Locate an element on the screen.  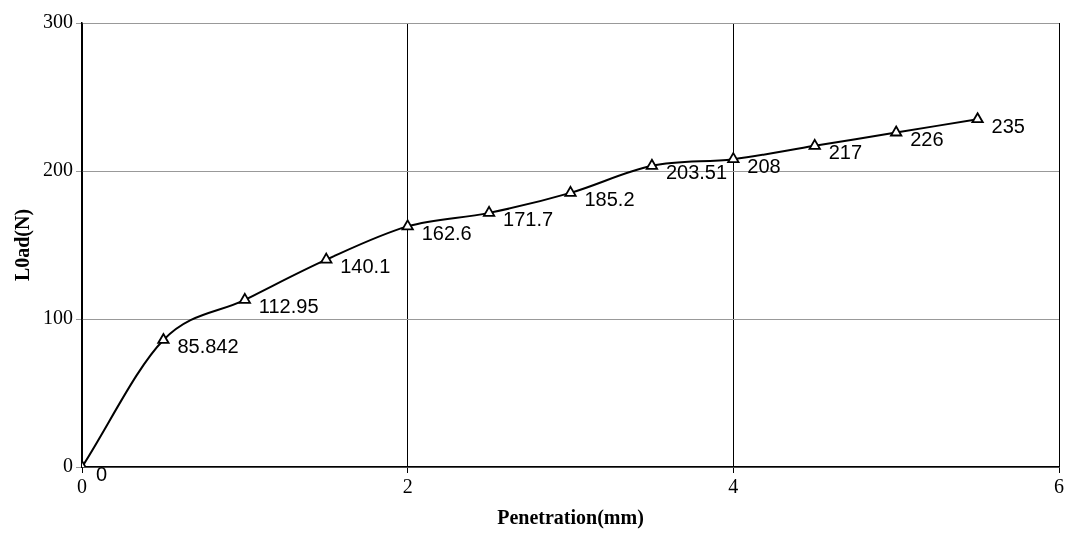
data-label: 226 is located at coordinates (927, 139).